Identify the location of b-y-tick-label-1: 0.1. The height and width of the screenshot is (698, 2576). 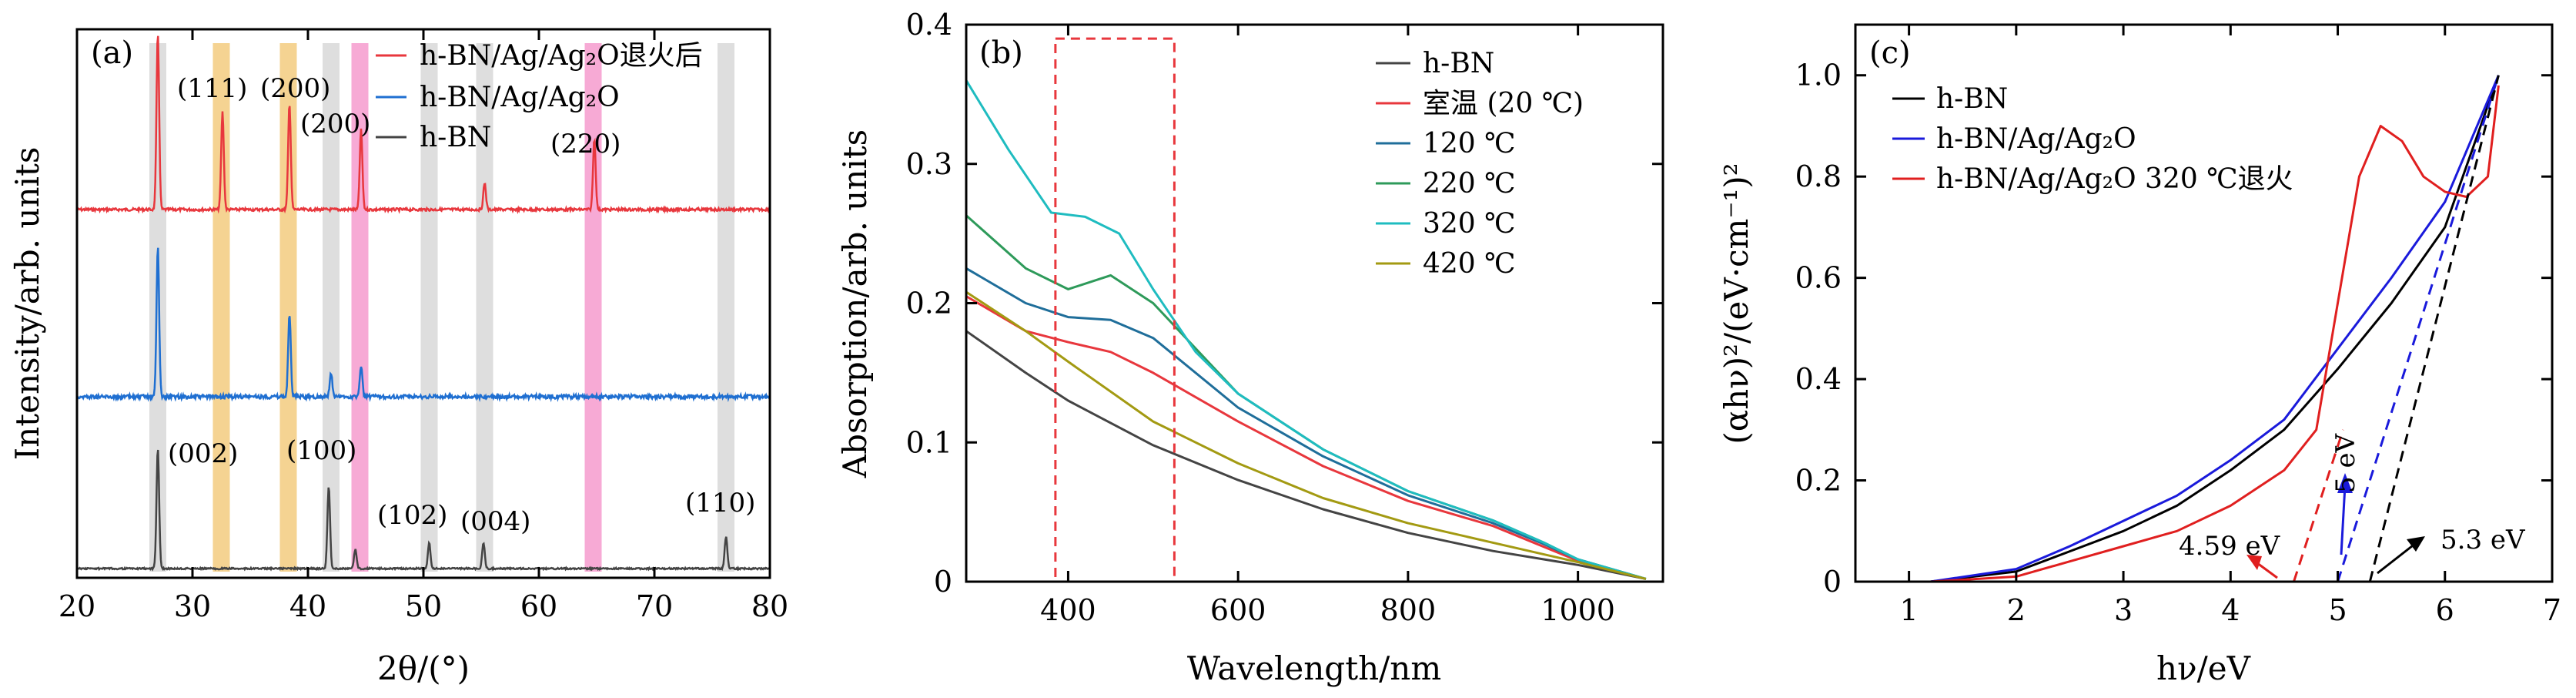
(929, 442).